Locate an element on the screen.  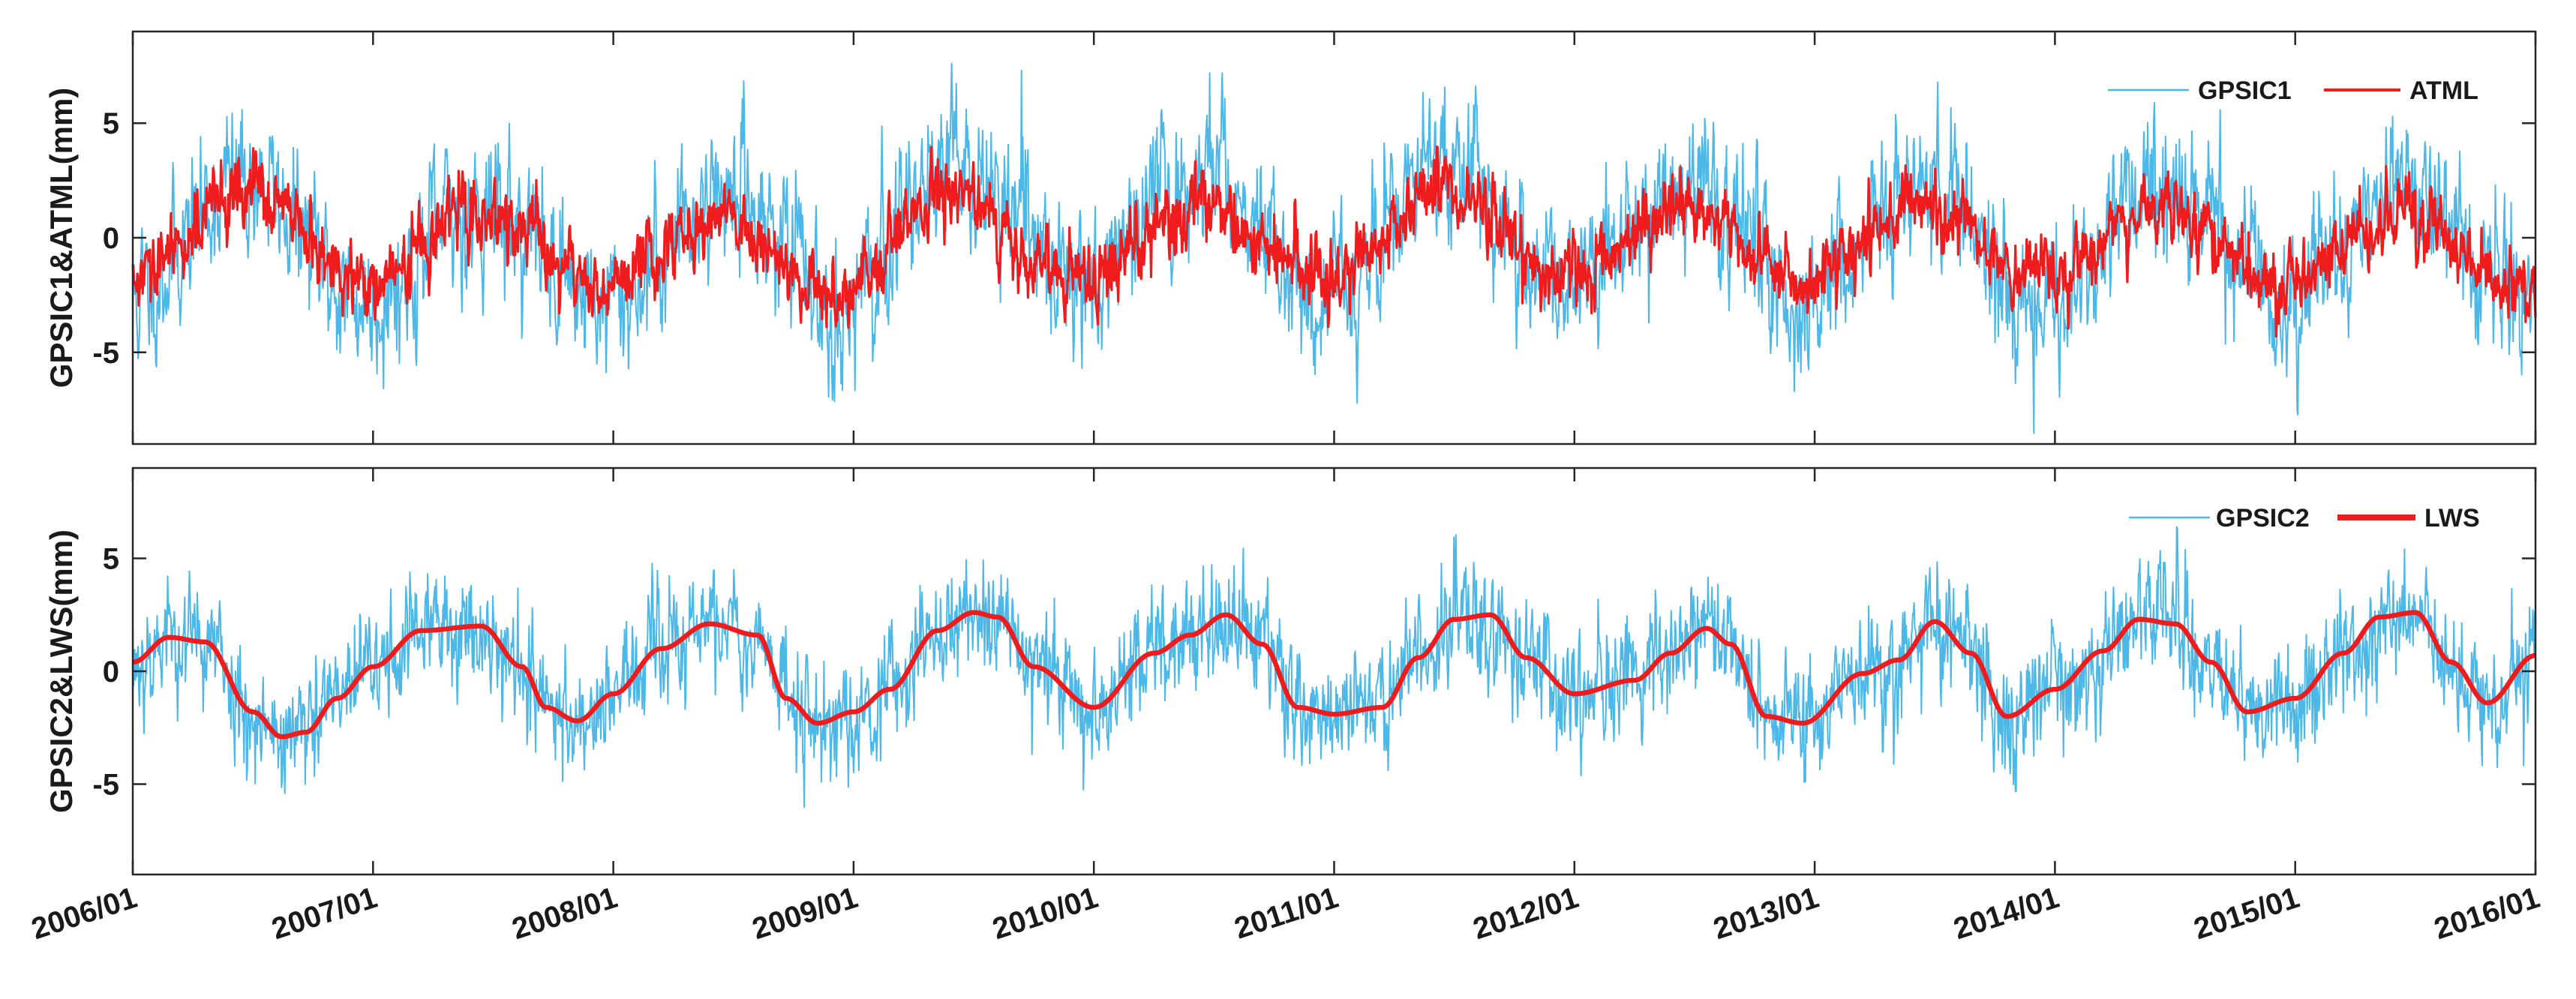
series-lws is located at coordinates (1334, 675).